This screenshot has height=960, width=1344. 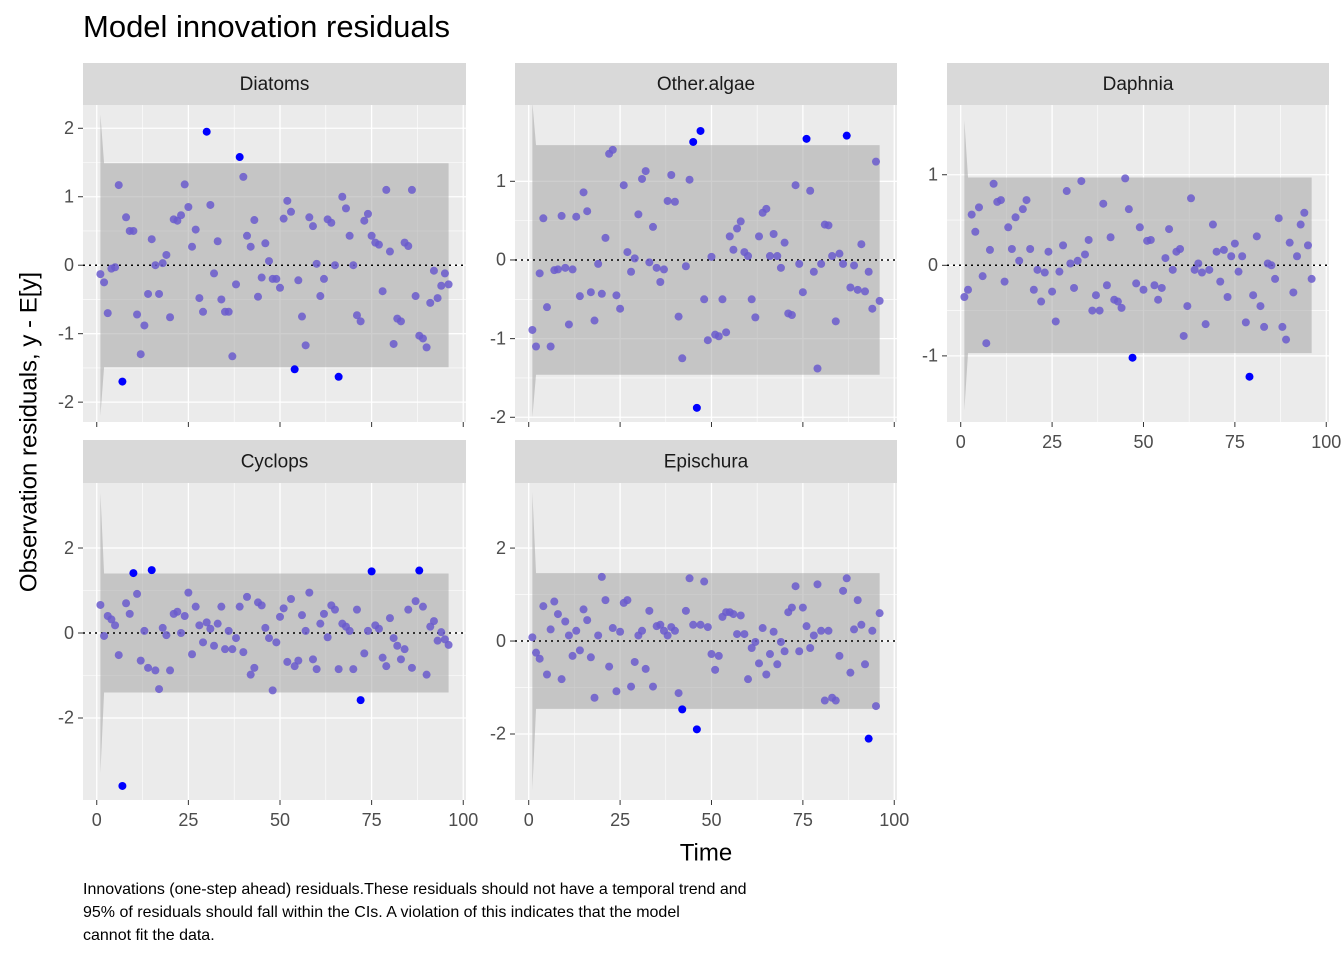 What do you see at coordinates (372, 820) in the screenshot?
I see `x-tick-label: 75` at bounding box center [372, 820].